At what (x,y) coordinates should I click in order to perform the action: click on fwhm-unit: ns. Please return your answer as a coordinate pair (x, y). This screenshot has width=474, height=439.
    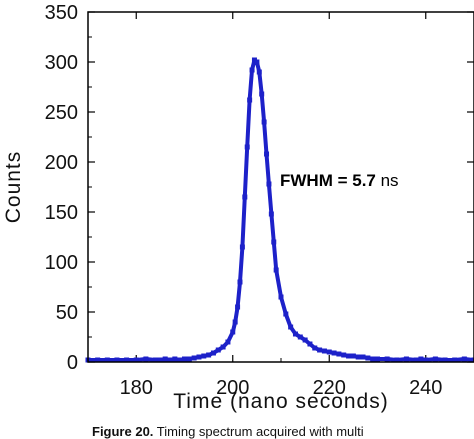
    Looking at the image, I should click on (387, 180).